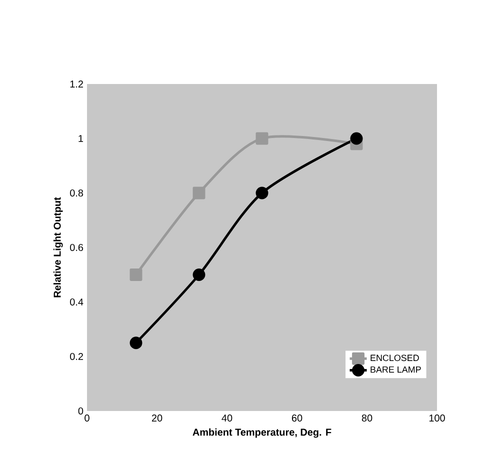 The width and height of the screenshot is (482, 458). Describe the element at coordinates (262, 433) in the screenshot. I see `x-axis-title: Ambient Temperature, Deg. F` at that location.